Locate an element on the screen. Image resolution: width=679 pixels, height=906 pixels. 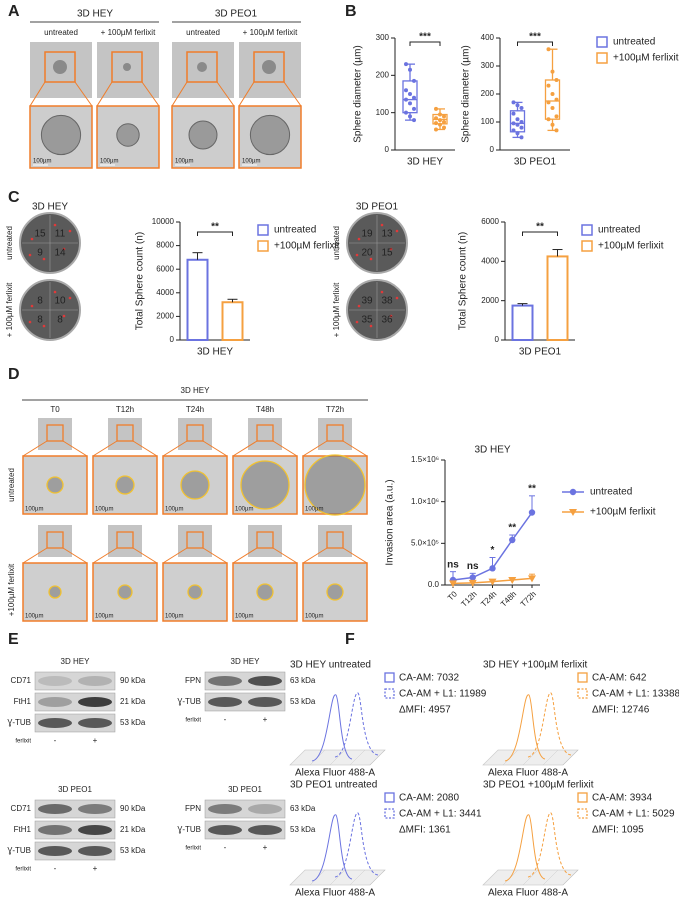
x-tick-label: T24h is located at coordinates (488, 599).